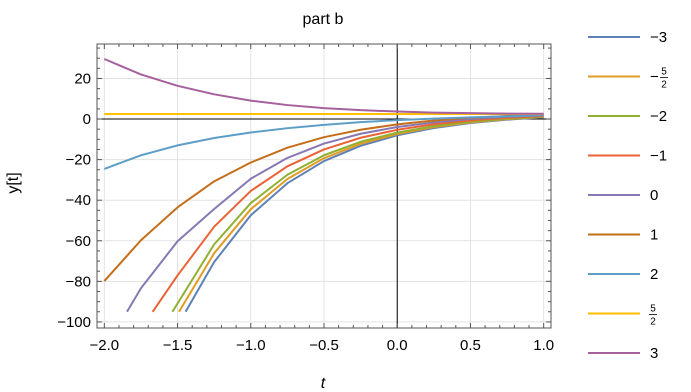 This screenshot has height=392, width=691. Describe the element at coordinates (105, 345) in the screenshot. I see `x-tick-label: −2.0` at that location.